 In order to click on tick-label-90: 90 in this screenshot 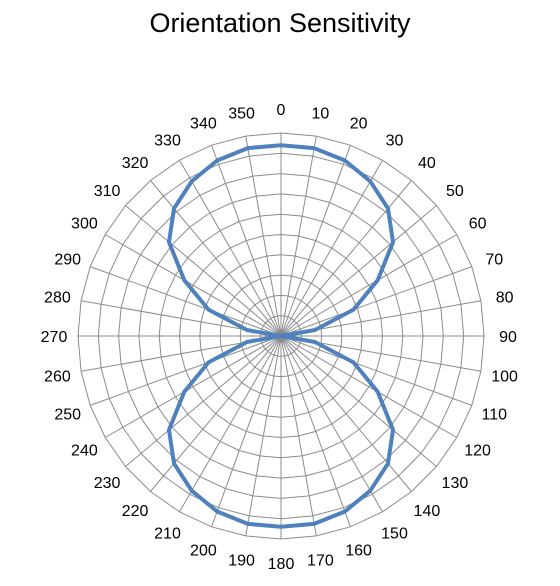, I will do `click(508, 337)`.